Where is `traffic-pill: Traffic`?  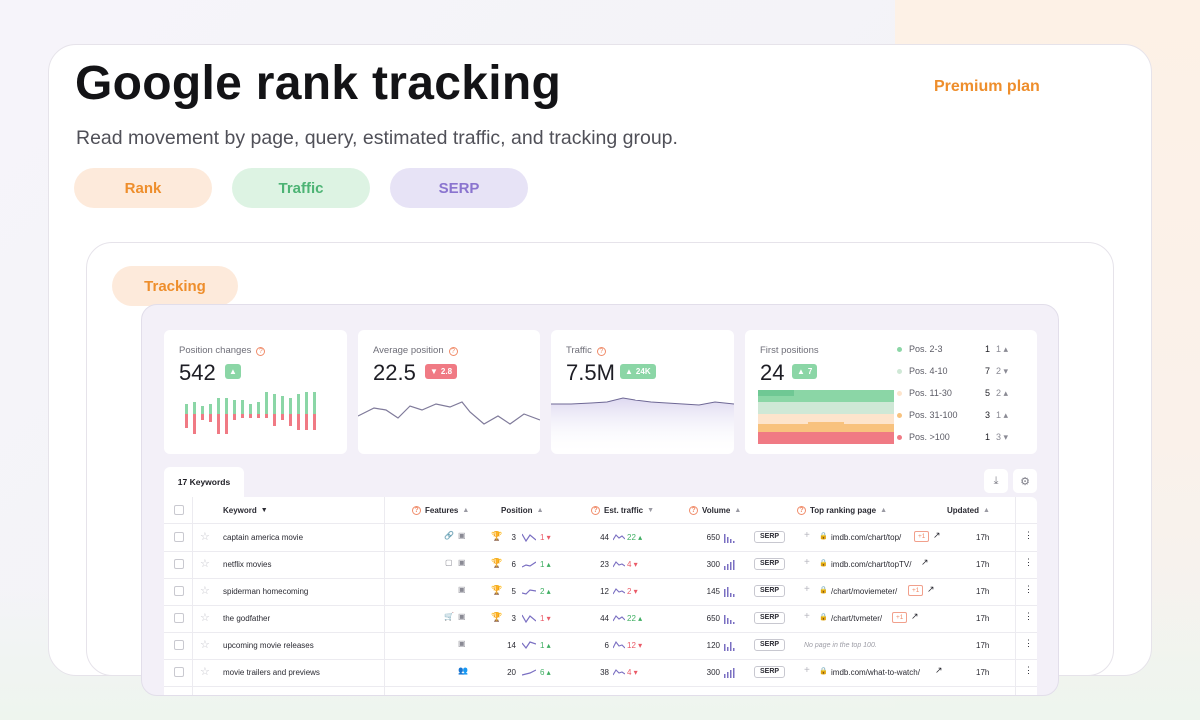
traffic-pill: Traffic is located at coordinates (301, 188).